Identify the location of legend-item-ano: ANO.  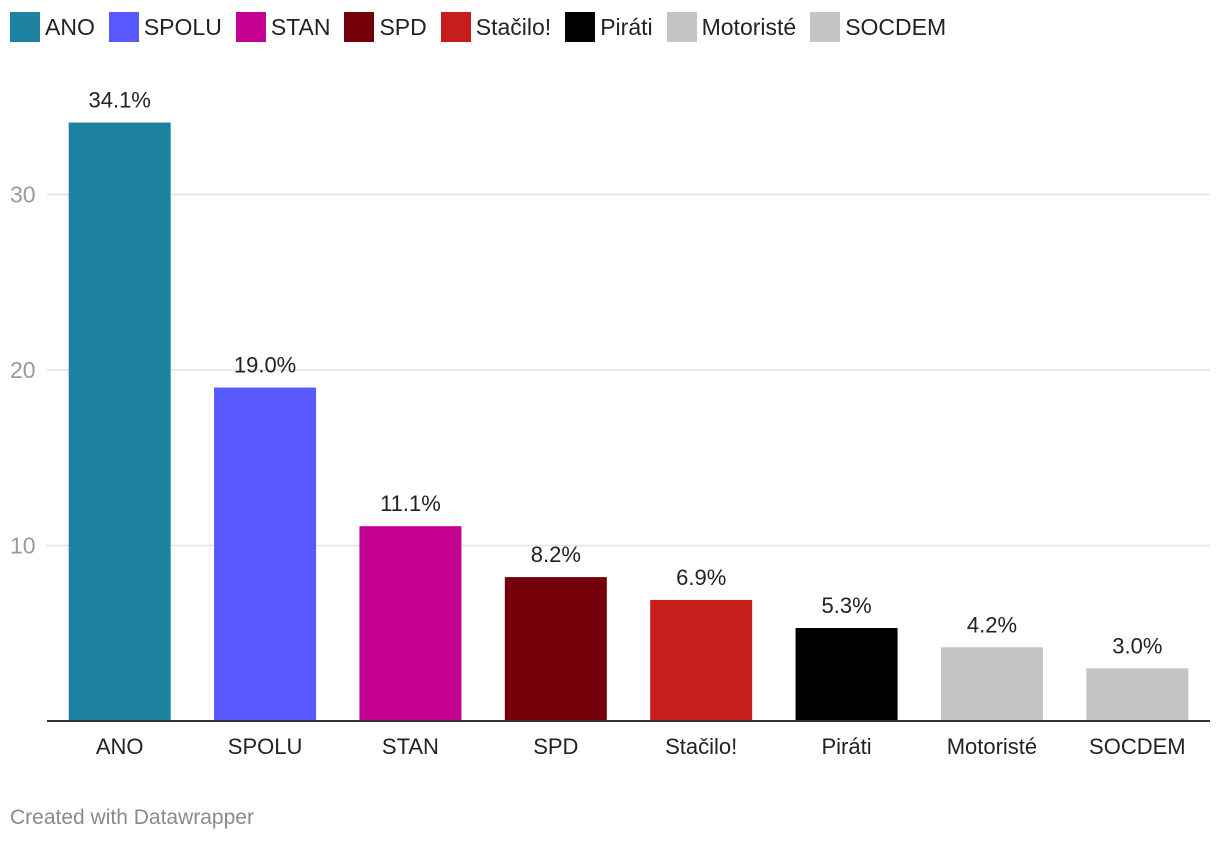
(52, 27).